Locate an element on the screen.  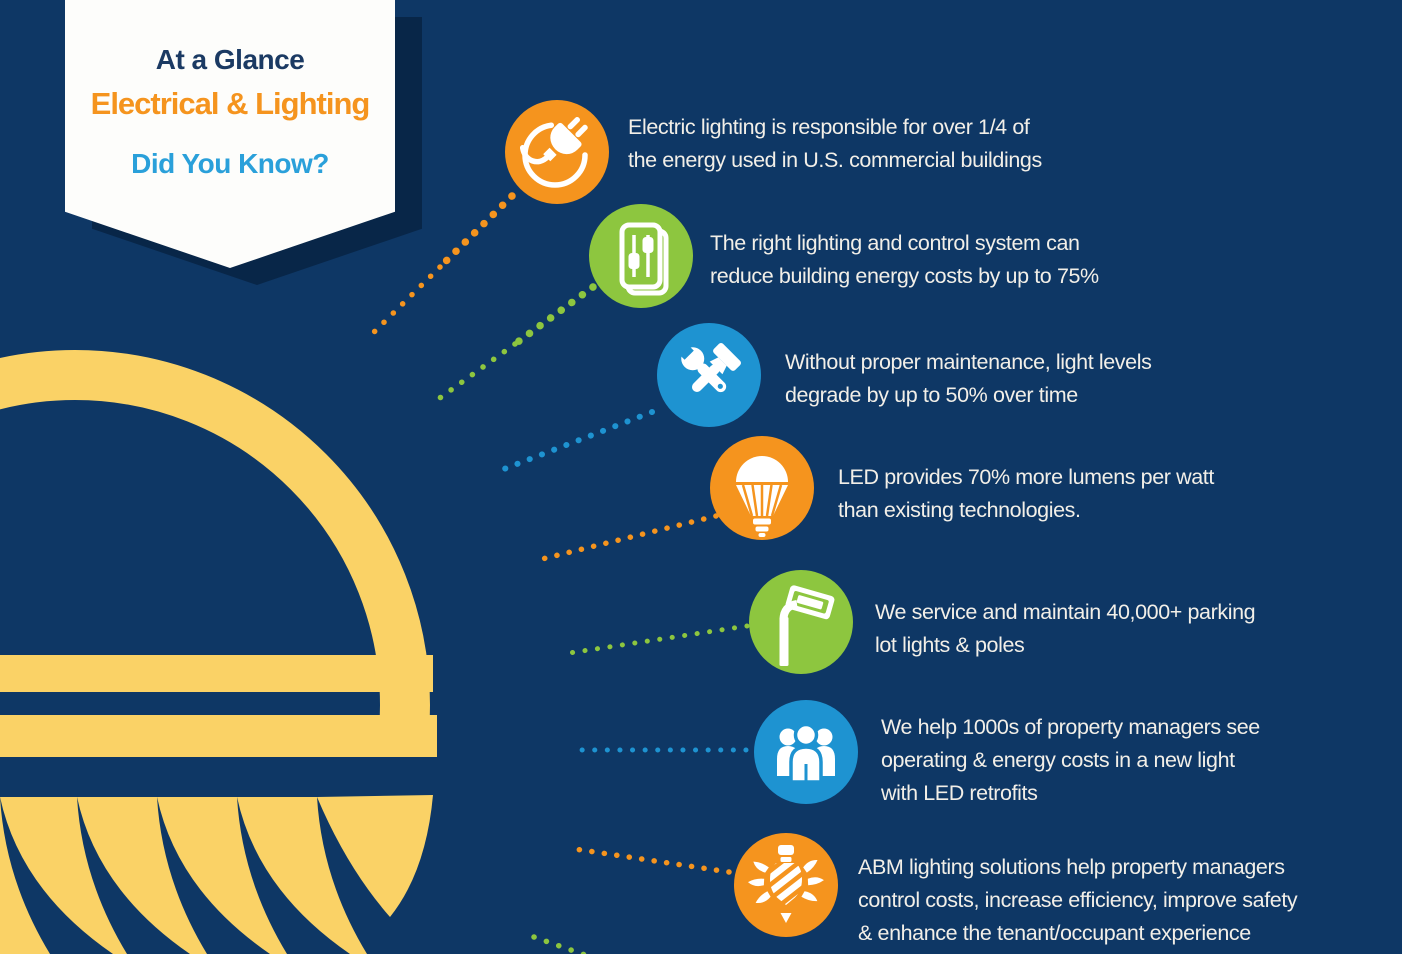
ribbon-subtitle: Did You Know? is located at coordinates (230, 163).